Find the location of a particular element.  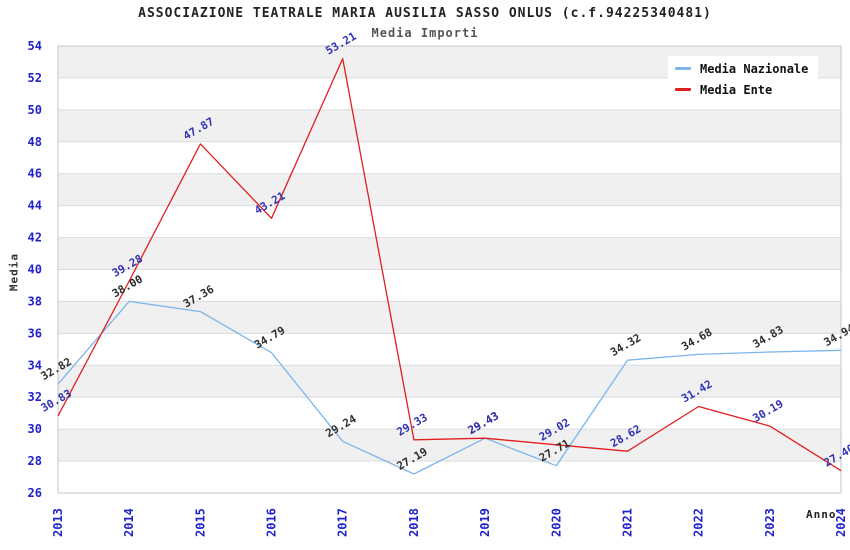

y-tick-label: 26 is located at coordinates (35, 493).